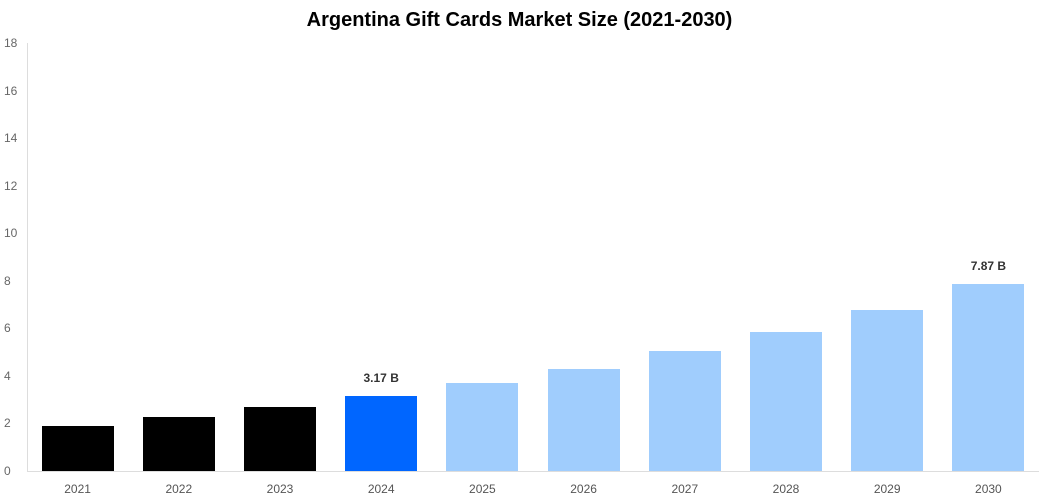 This screenshot has height=500, width=1039. I want to click on y-tick-label: 16, so click(11, 90).